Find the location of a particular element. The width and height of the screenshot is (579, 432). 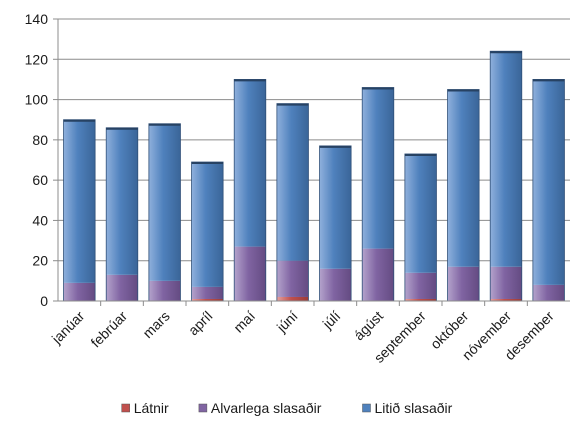

x-tick-label: febrúar is located at coordinates (108, 329).